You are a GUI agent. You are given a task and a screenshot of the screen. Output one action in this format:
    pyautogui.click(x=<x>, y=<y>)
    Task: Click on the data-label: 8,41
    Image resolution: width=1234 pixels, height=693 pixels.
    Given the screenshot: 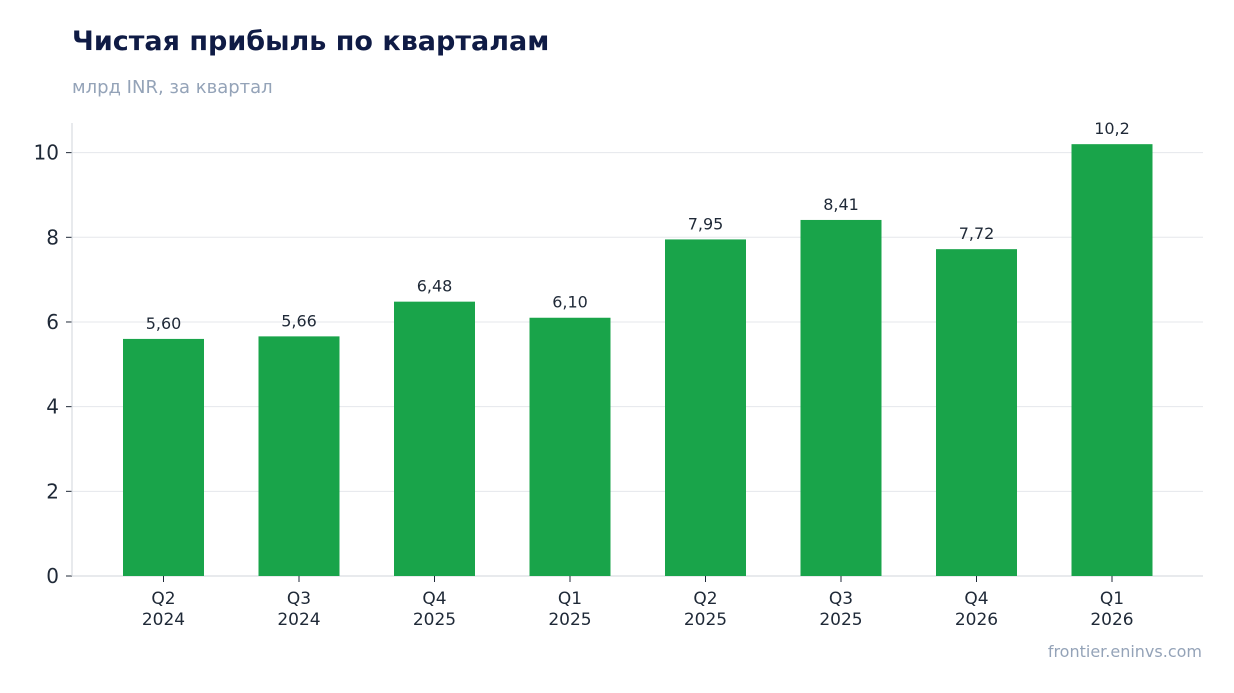 What is the action you would take?
    pyautogui.click(x=841, y=204)
    